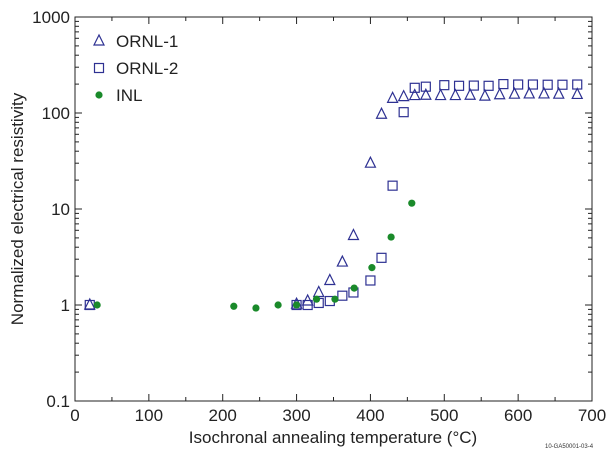 This screenshot has width=606, height=452. What do you see at coordinates (569, 447) in the screenshot?
I see `figure-id: 10-GA50001-03-4` at bounding box center [569, 447].